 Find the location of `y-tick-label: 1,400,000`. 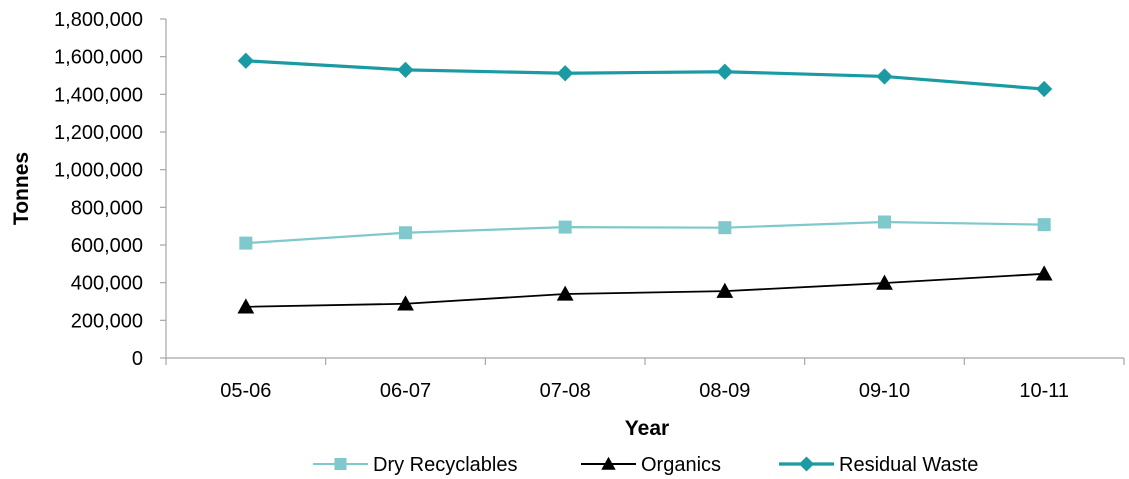

y-tick-label: 1,400,000 is located at coordinates (98, 95).